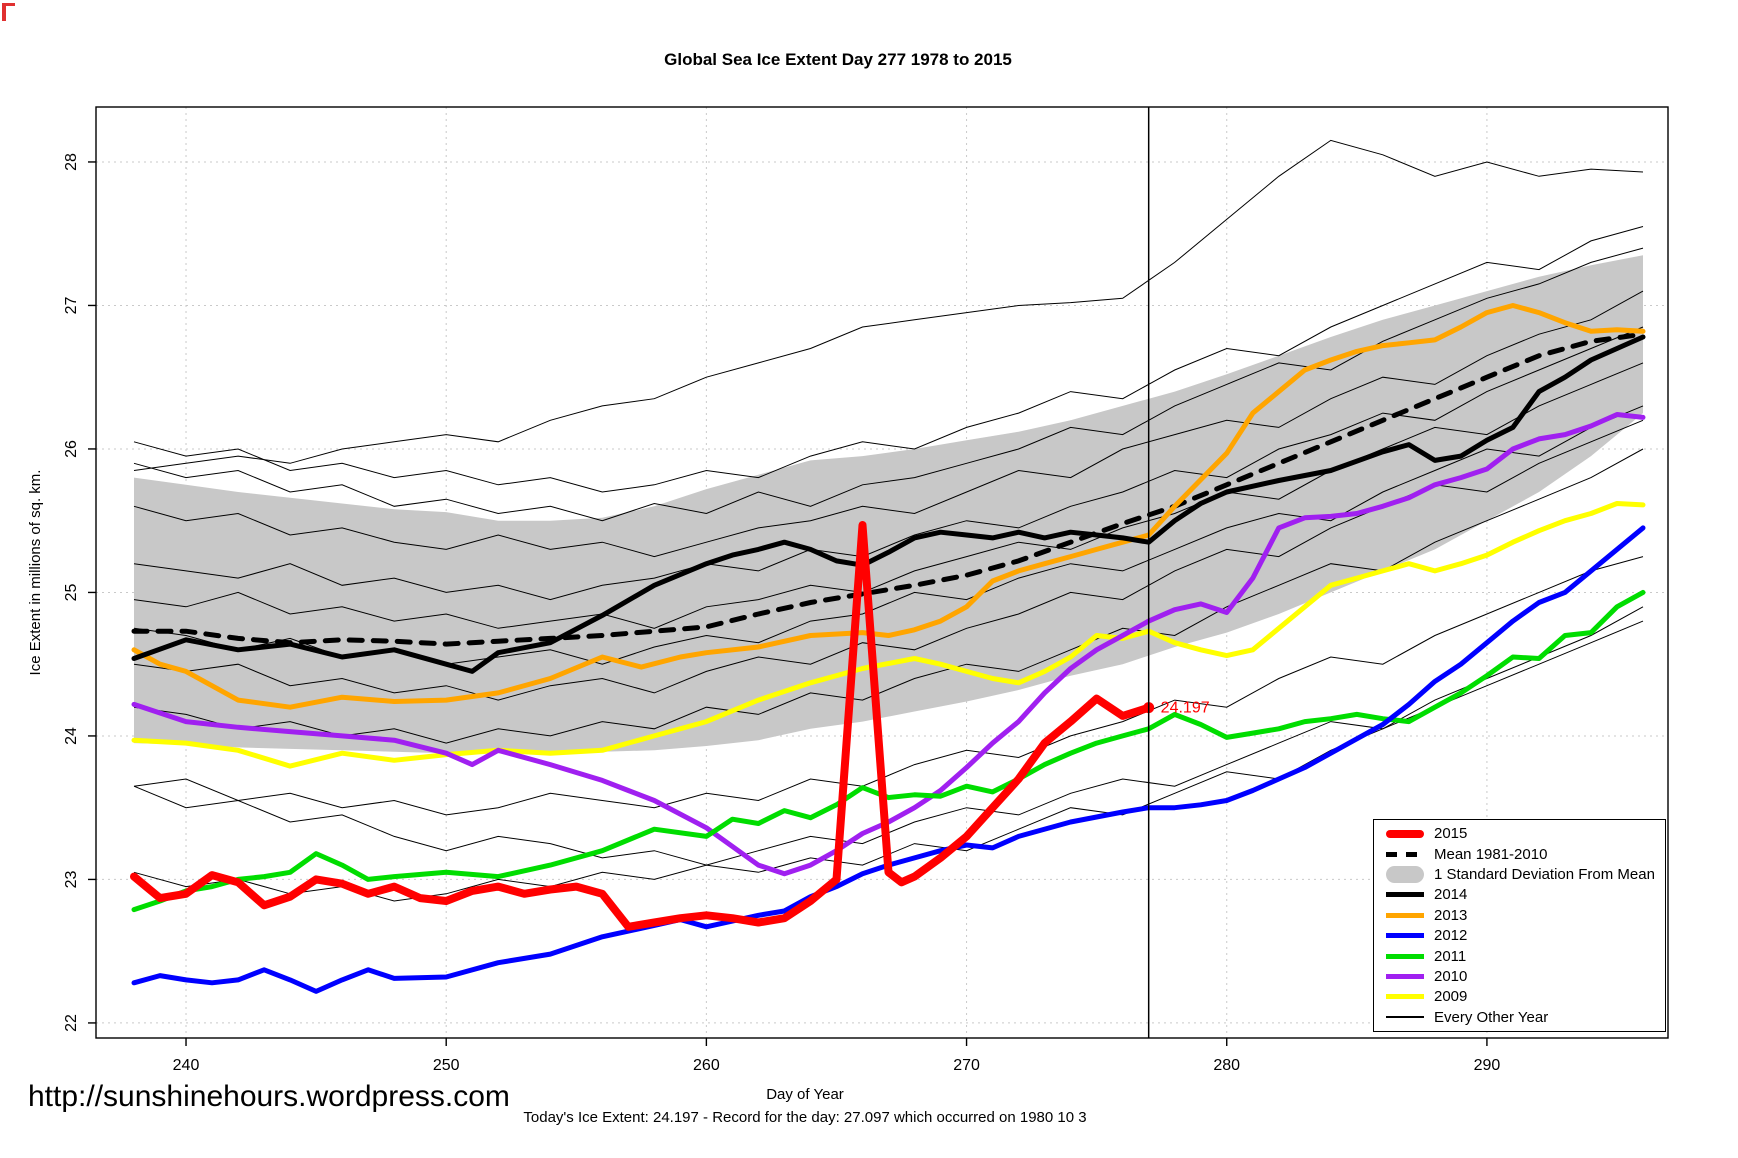 Image resolution: width=1738 pixels, height=1158 pixels. What do you see at coordinates (446, 1065) in the screenshot?
I see `x-tick-label: 250` at bounding box center [446, 1065].